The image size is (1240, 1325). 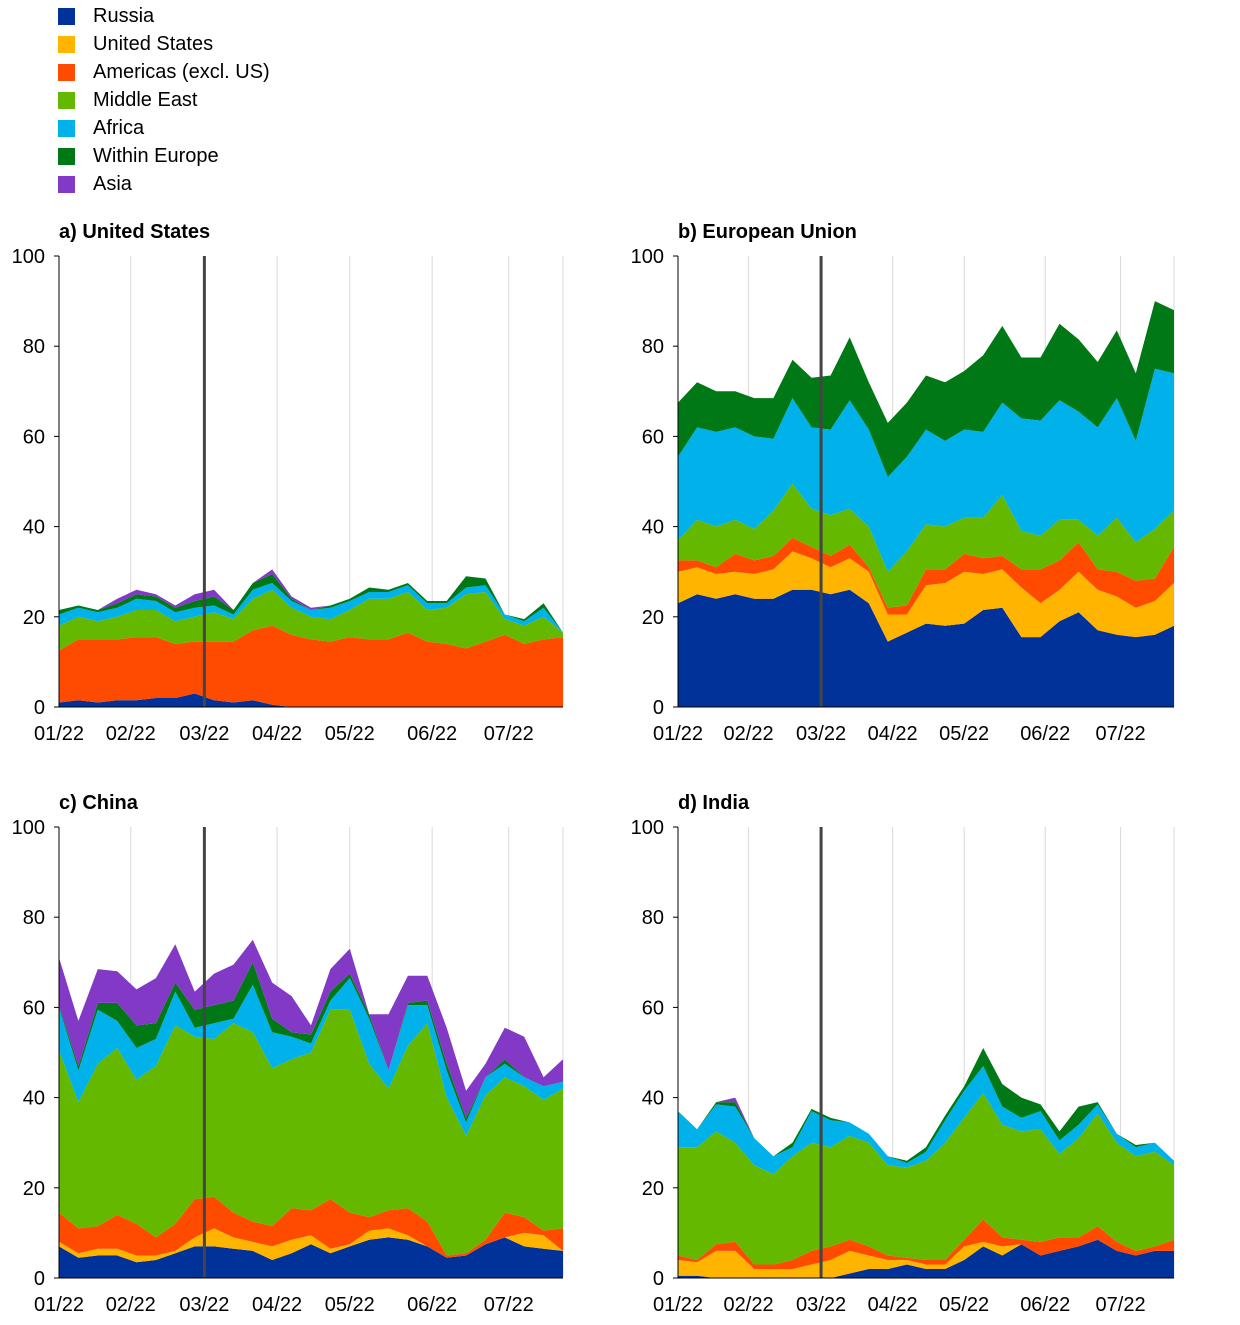 I want to click on legend-label-middle-east: Middle East, so click(x=145, y=99).